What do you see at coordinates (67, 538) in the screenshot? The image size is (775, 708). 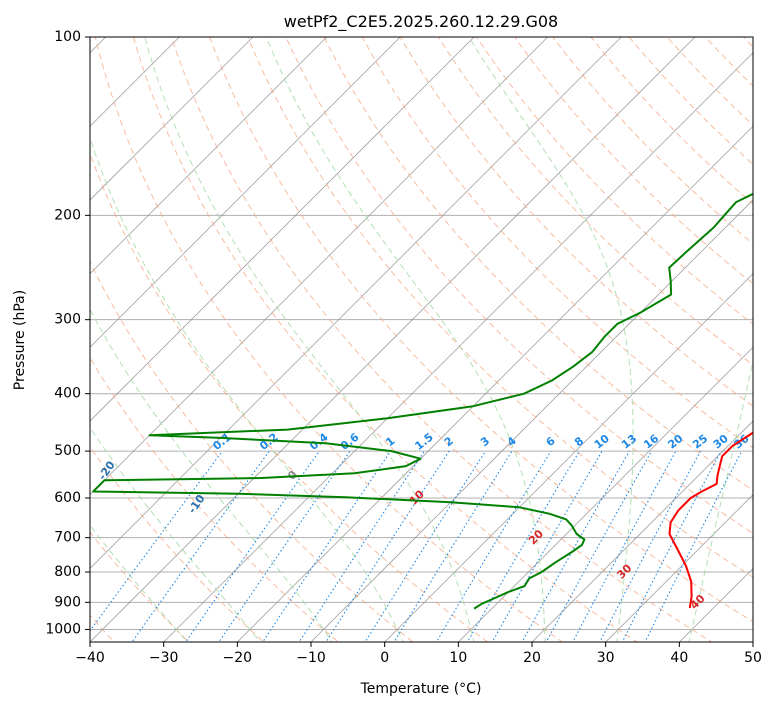 I see `y-tick-label: 700` at bounding box center [67, 538].